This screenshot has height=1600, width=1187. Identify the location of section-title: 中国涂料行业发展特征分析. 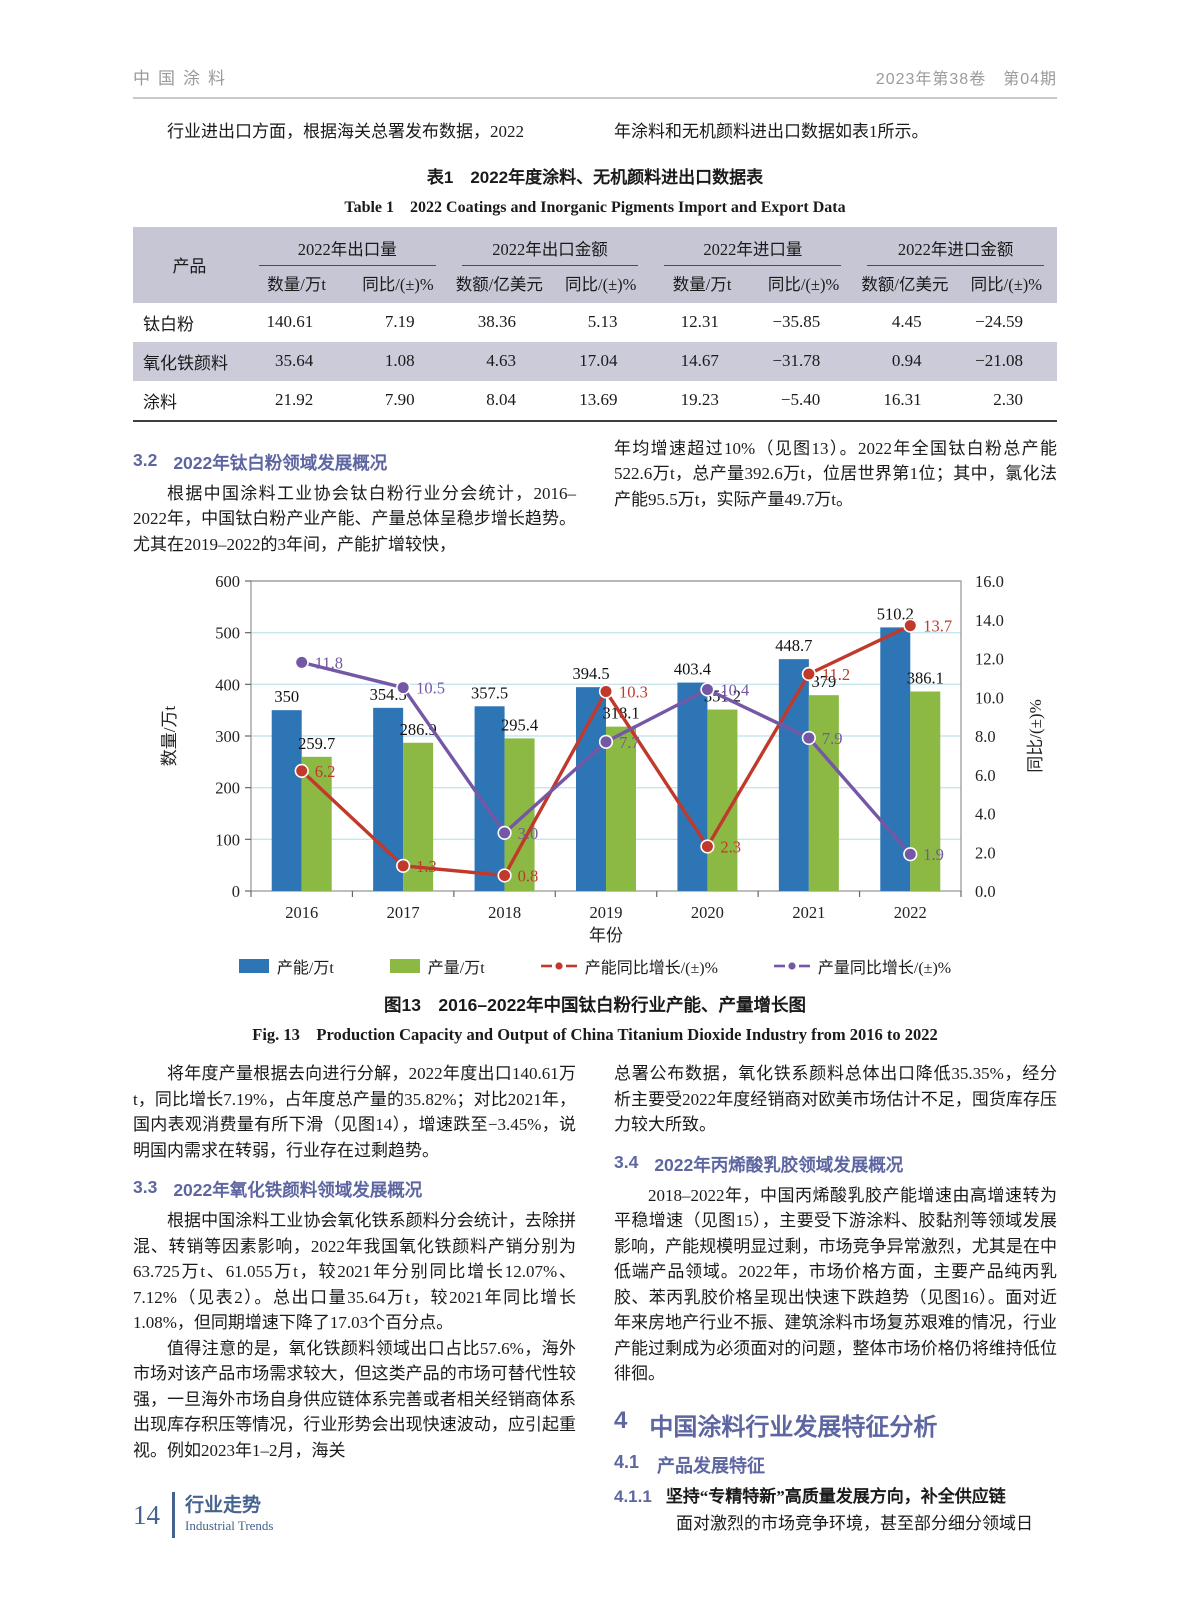
(793, 1427).